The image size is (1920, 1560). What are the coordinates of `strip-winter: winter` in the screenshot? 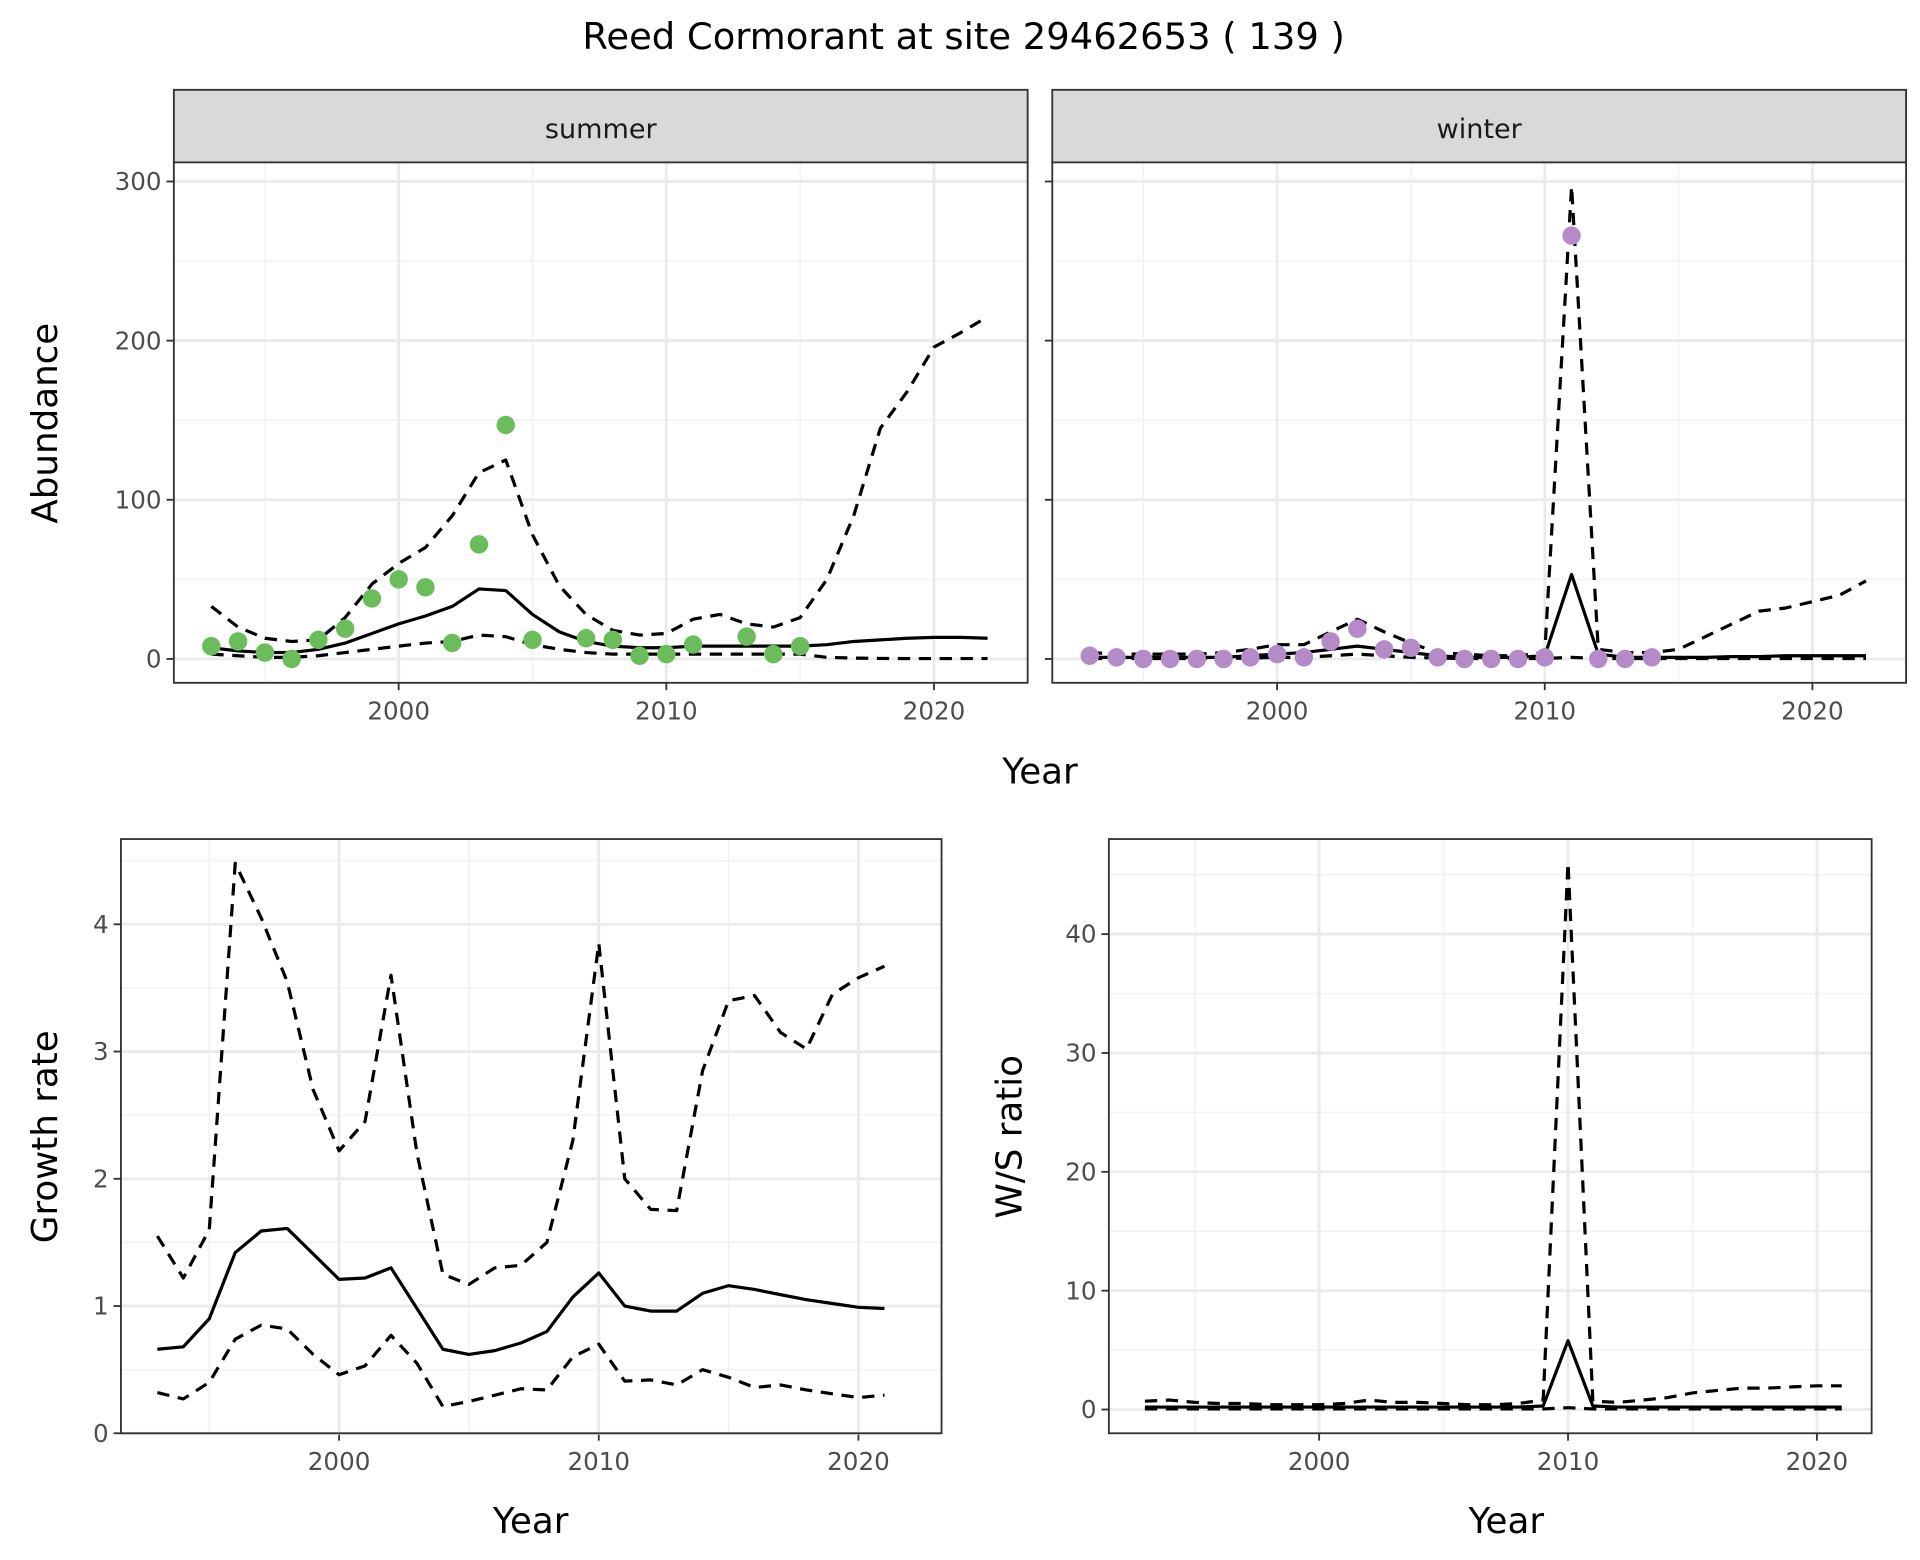 It's located at (1479, 126).